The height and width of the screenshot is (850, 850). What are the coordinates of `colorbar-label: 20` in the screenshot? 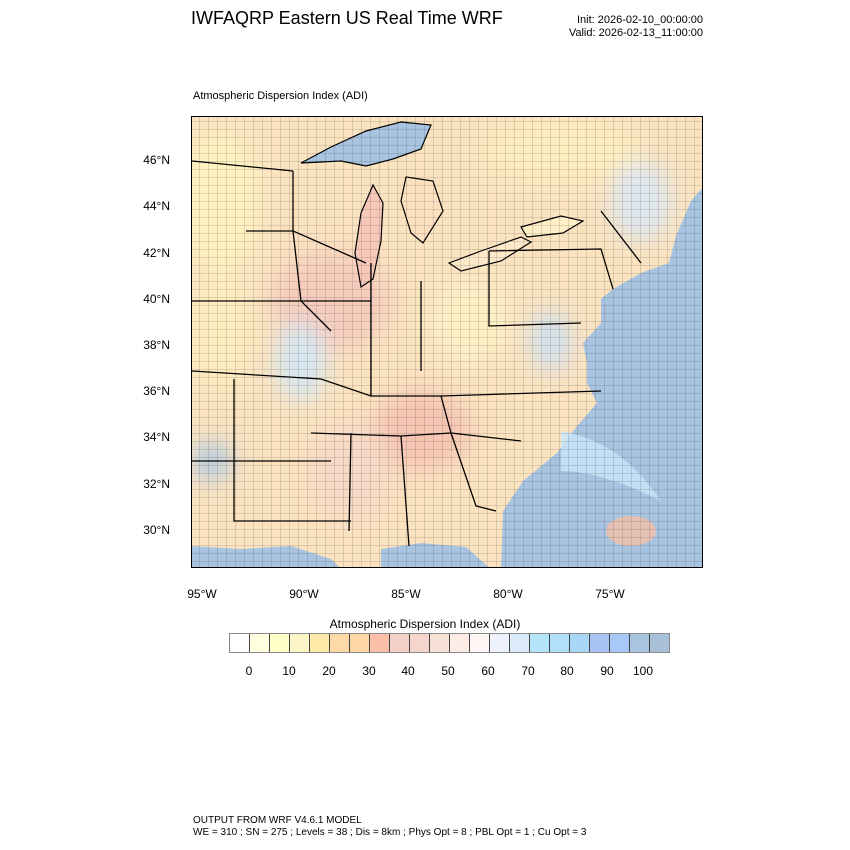 It's located at (329, 671).